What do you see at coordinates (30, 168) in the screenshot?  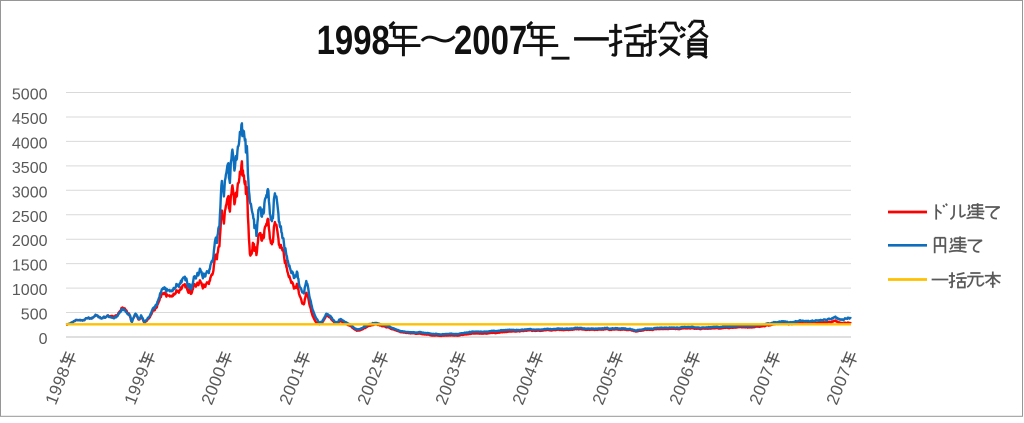 I see `svg-text: 3500` at bounding box center [30, 168].